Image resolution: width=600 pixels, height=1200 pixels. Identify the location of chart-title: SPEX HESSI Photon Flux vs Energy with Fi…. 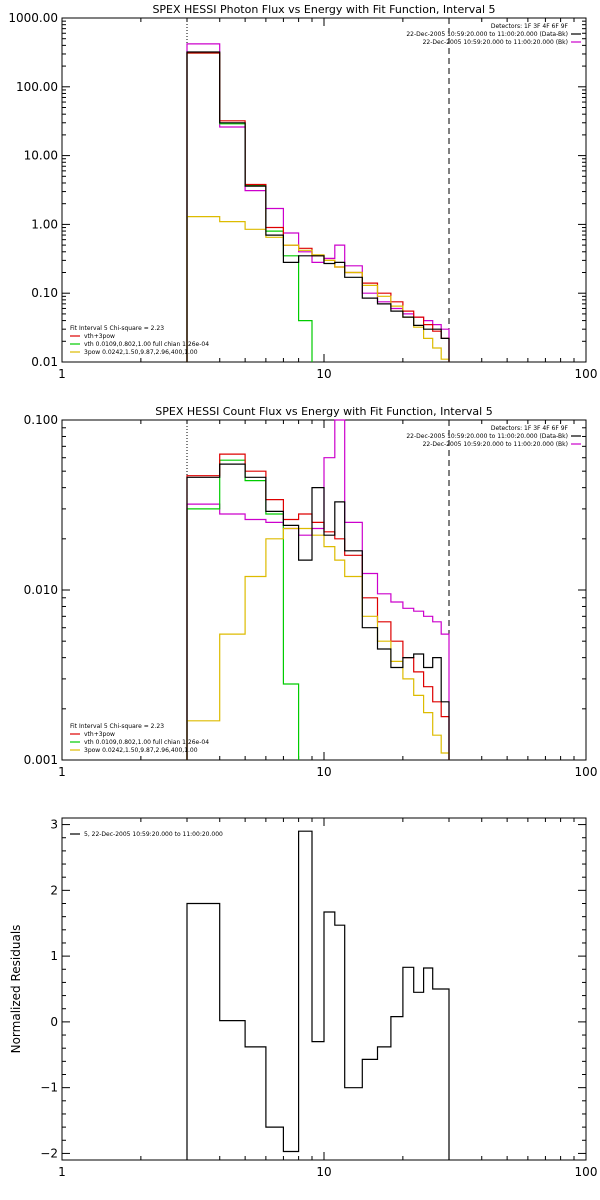
(323, 9).